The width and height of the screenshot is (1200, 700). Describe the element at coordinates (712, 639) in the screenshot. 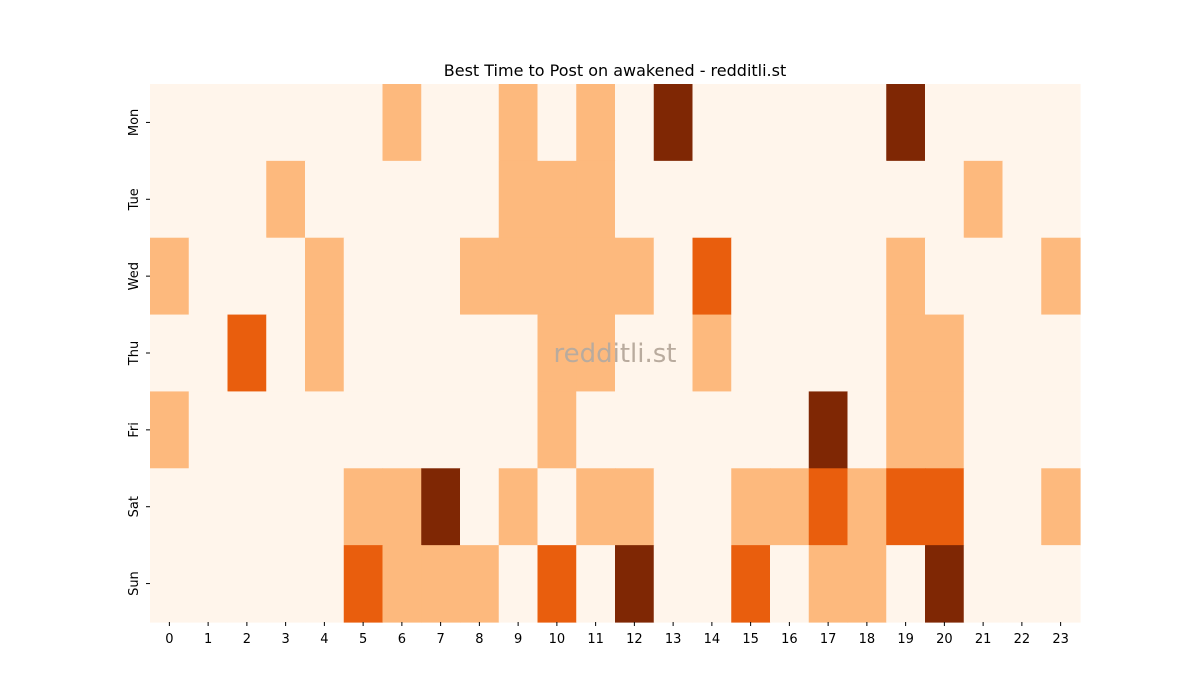

I see `x-tick-label: 14` at that location.